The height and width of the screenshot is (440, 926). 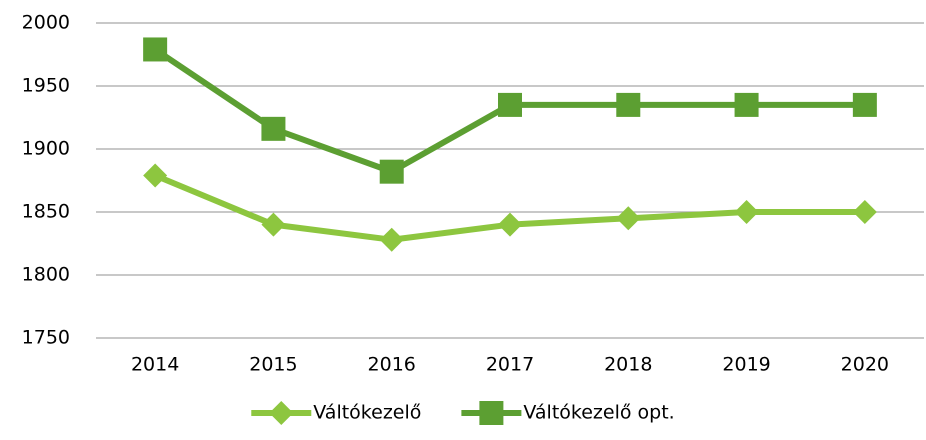 What do you see at coordinates (746, 365) in the screenshot?
I see `x-tick-label: 2019` at bounding box center [746, 365].